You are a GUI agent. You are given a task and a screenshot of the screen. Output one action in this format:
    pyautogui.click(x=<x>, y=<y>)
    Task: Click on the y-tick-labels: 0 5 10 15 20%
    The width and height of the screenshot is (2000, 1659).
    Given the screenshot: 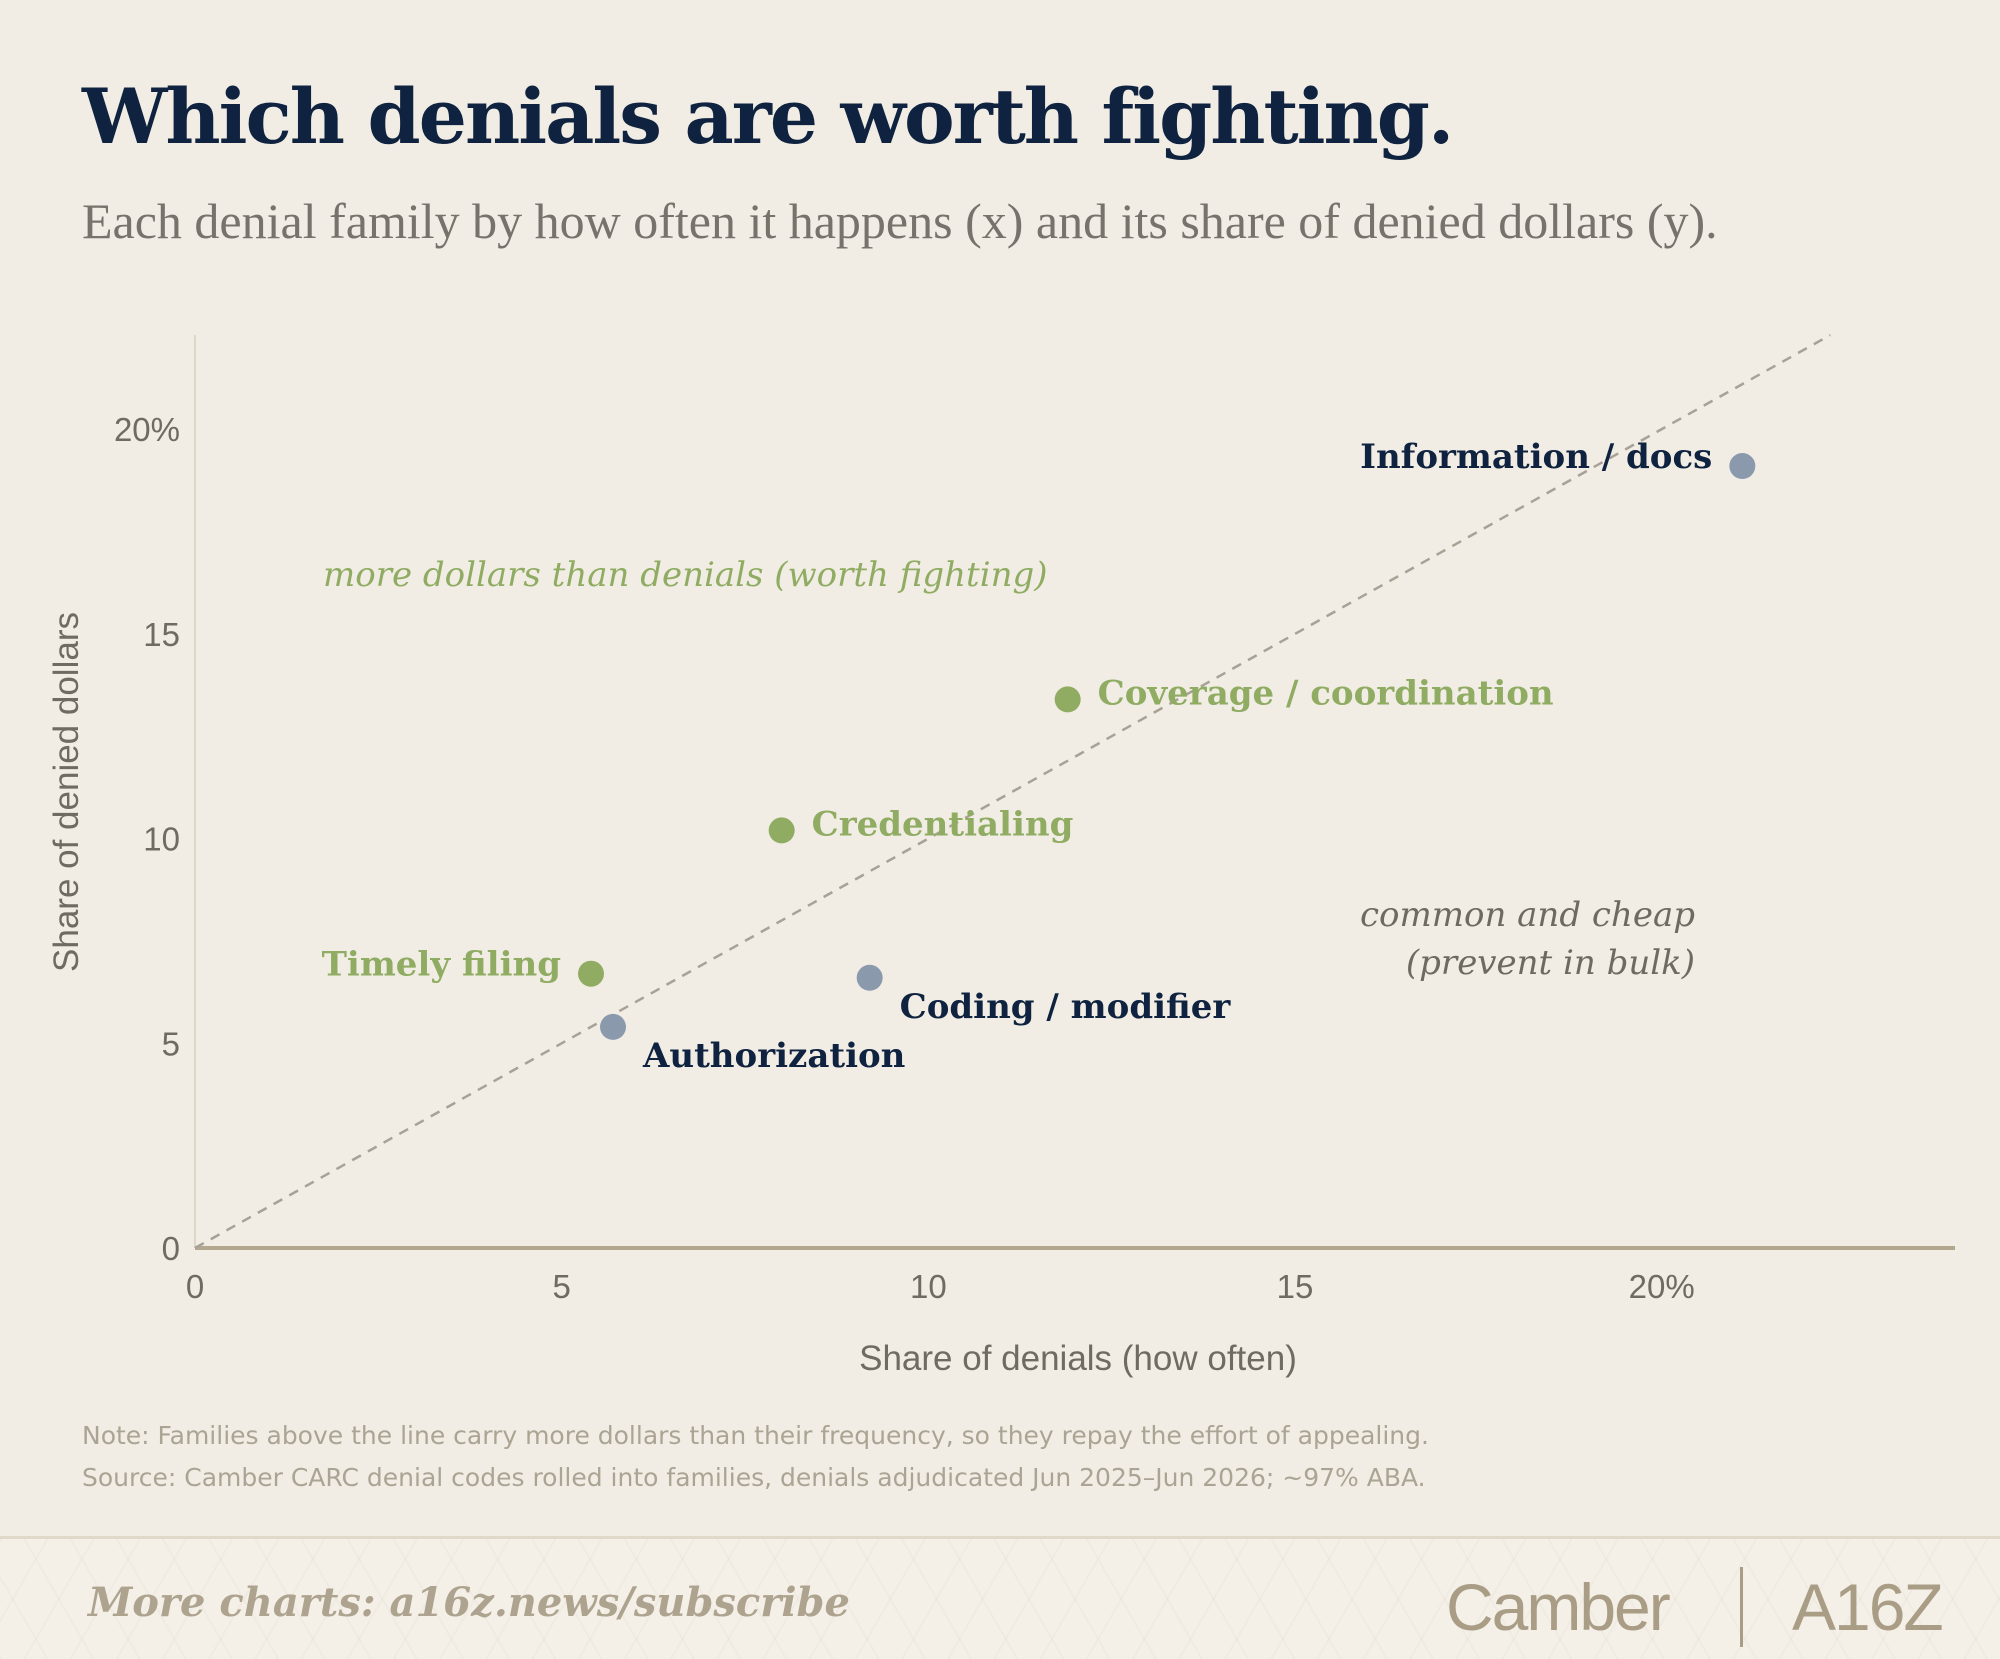 What is the action you would take?
    pyautogui.click(x=147, y=839)
    